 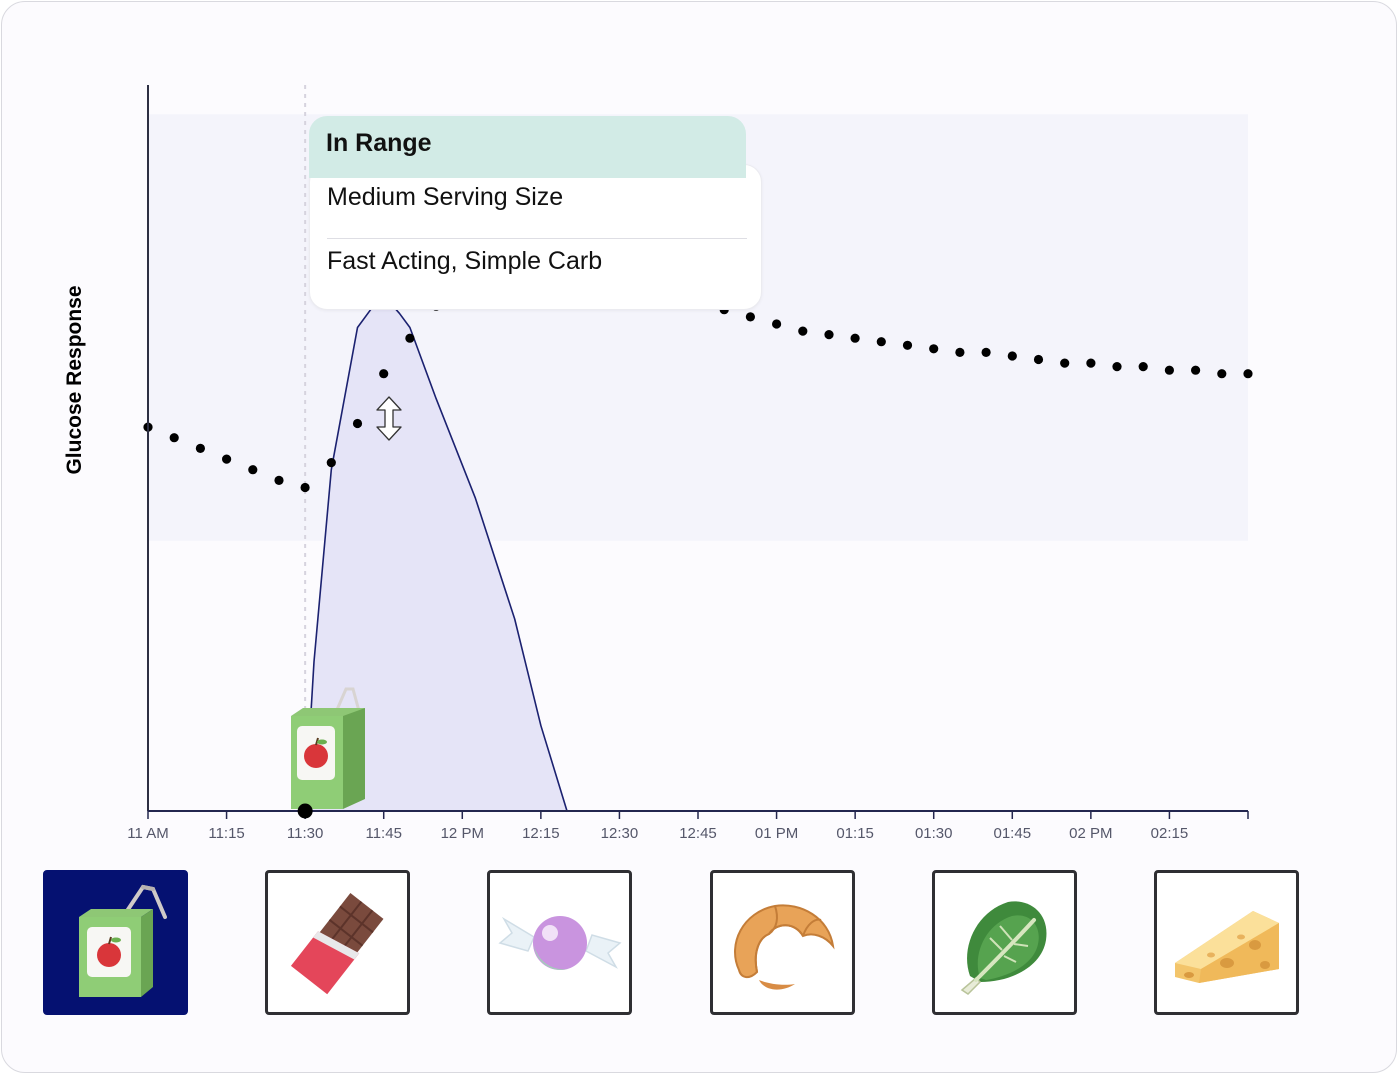 I want to click on food-cheese-button, so click(x=1226, y=942).